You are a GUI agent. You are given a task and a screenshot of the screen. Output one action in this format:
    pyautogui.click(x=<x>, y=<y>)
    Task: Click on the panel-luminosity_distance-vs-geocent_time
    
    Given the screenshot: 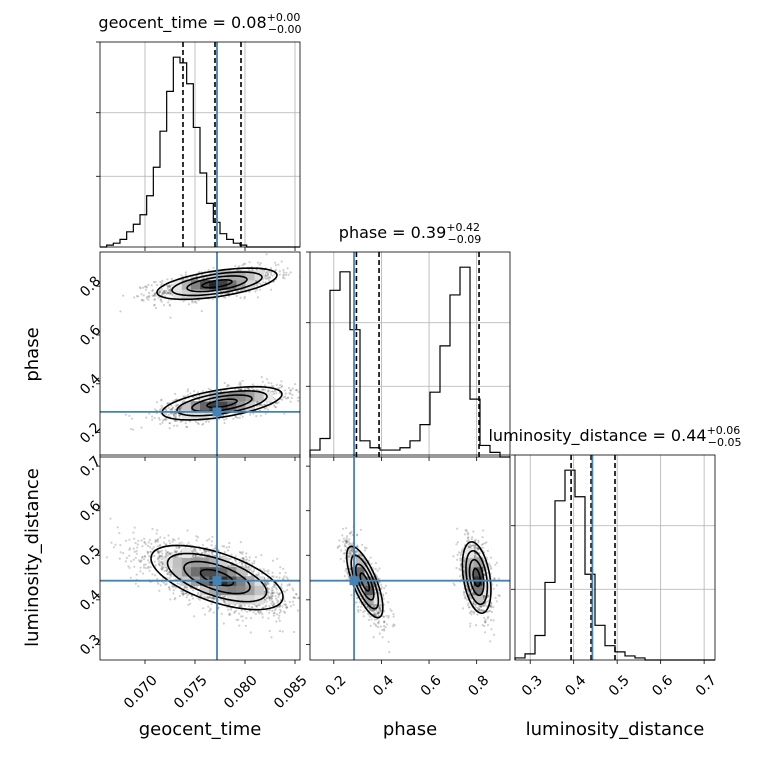 What is the action you would take?
    pyautogui.click(x=201, y=557)
    